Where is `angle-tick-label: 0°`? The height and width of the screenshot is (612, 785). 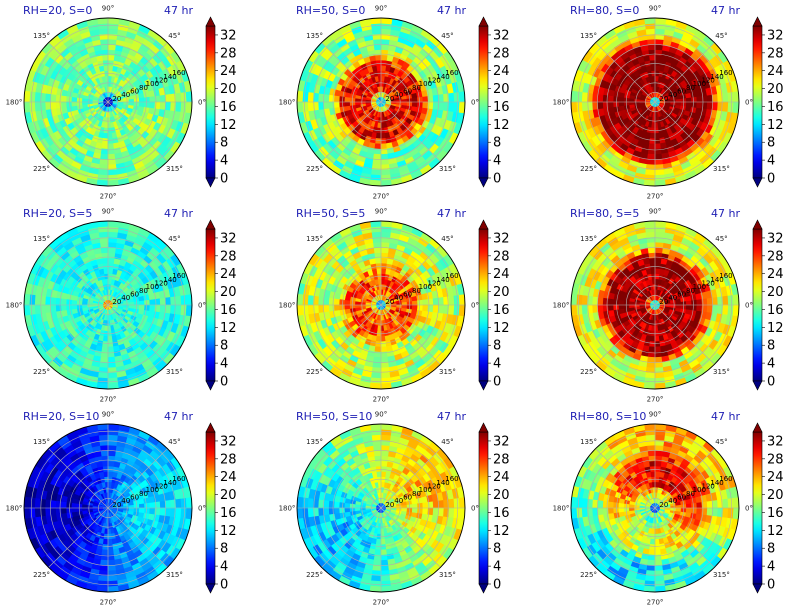 angle-tick-label: 0° is located at coordinates (202, 306).